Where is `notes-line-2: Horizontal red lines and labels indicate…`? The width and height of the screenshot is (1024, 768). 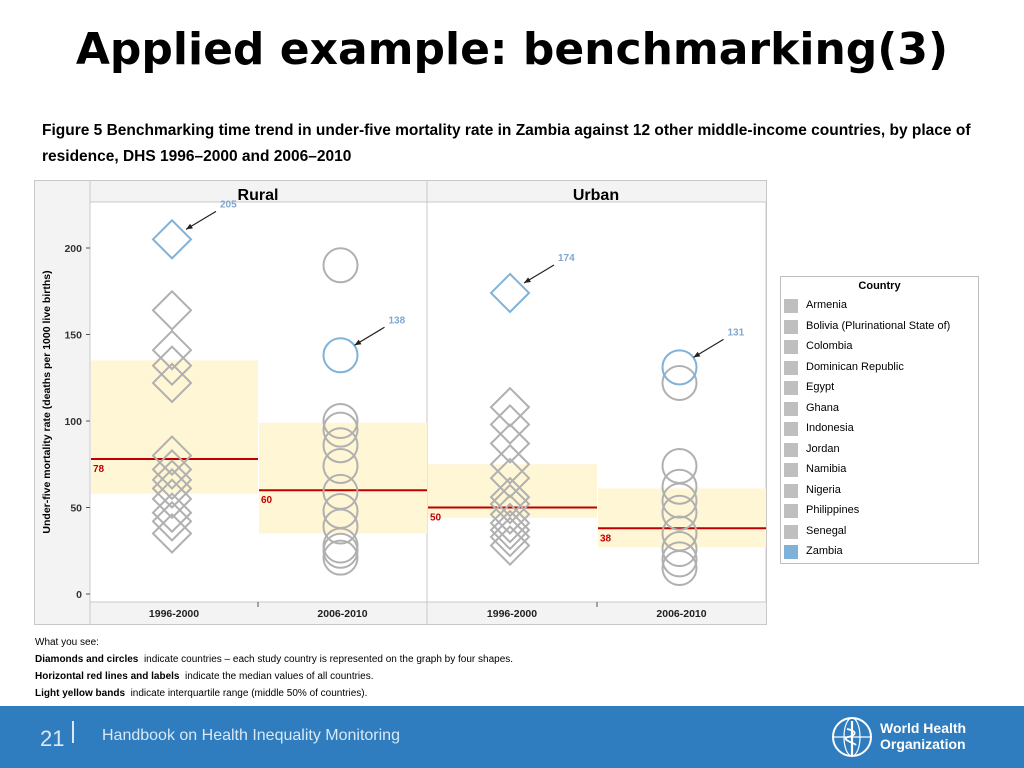 notes-line-2: Horizontal red lines and labels indicate… is located at coordinates (204, 676).